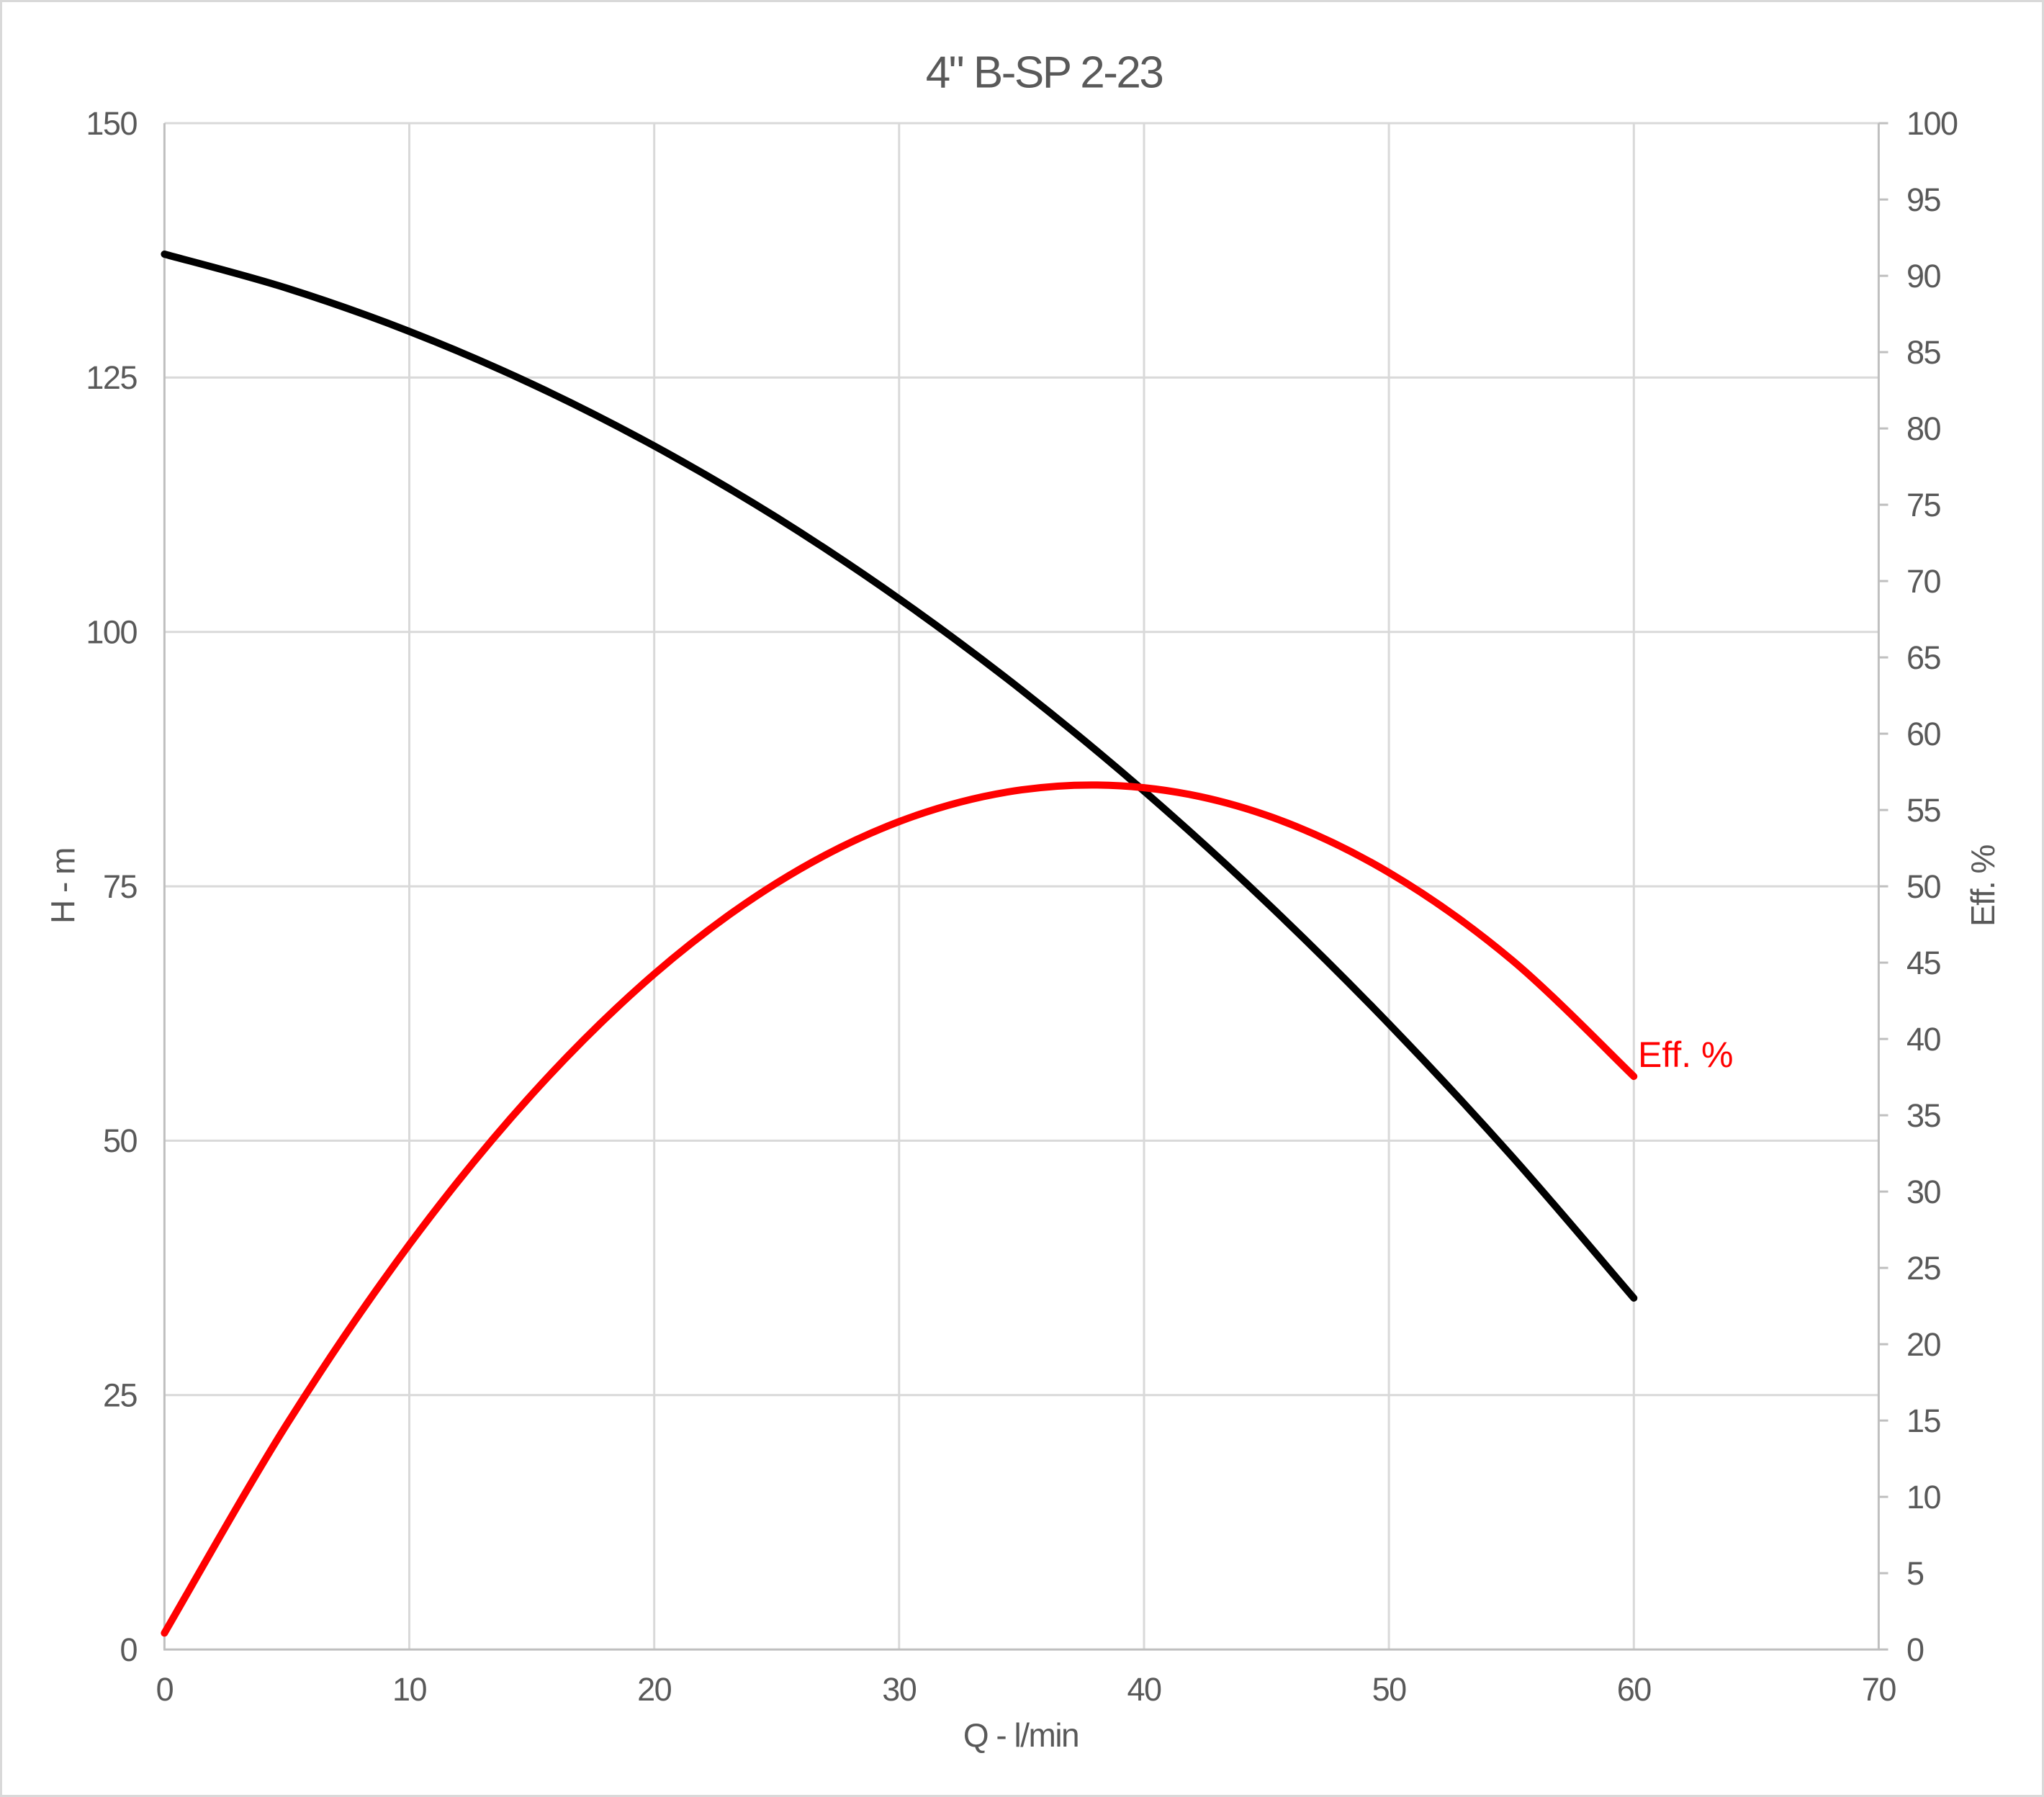  What do you see at coordinates (1923, 811) in the screenshot?
I see `svg-text: 55` at bounding box center [1923, 811].